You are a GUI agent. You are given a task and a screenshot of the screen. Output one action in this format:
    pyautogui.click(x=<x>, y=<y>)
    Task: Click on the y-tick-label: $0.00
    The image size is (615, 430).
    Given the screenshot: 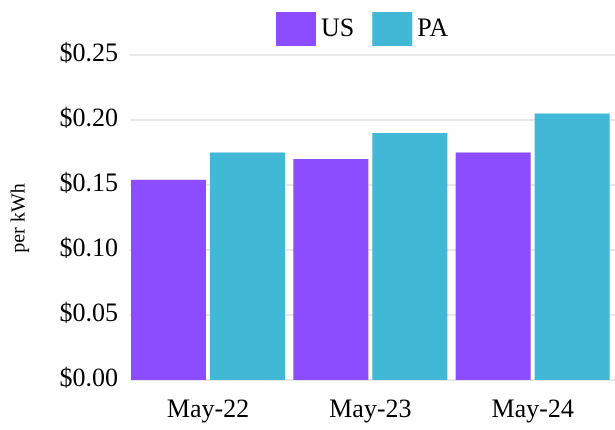 What is the action you would take?
    pyautogui.click(x=89, y=377)
    